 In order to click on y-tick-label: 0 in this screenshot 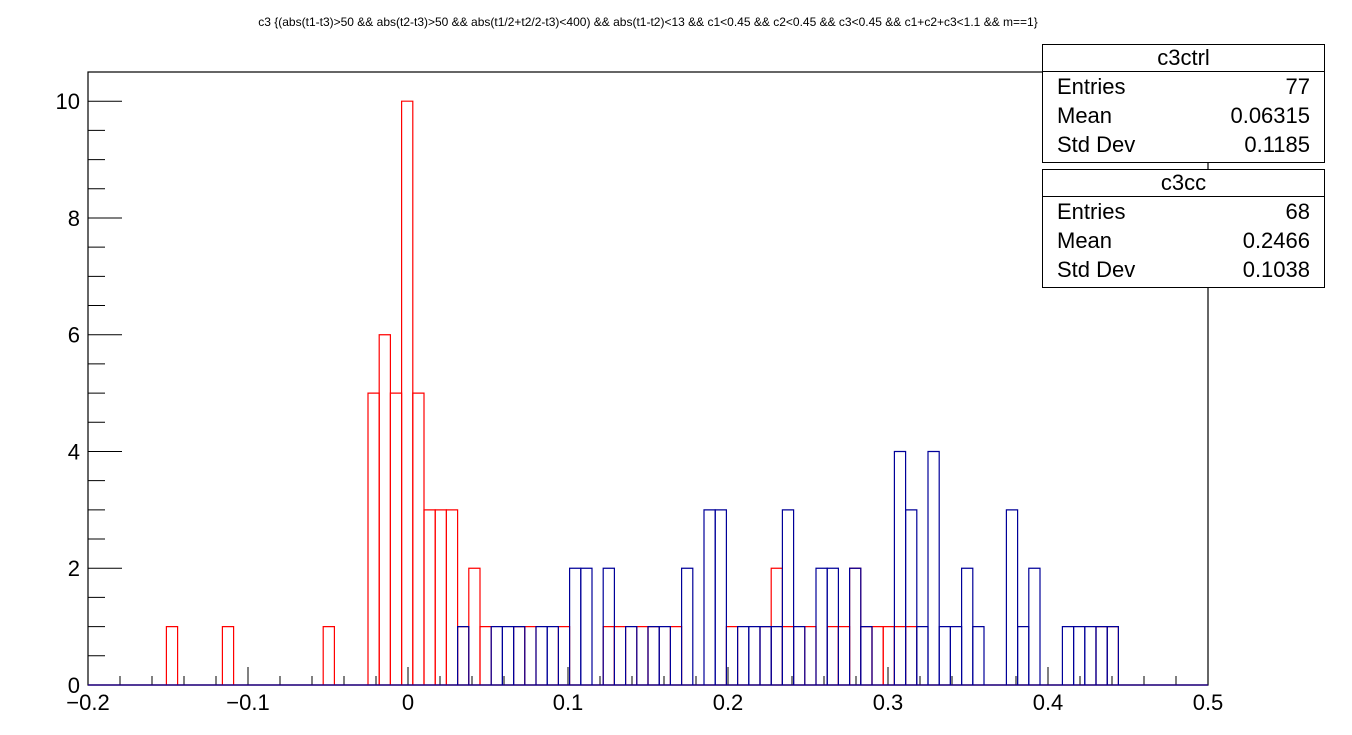, I will do `click(74, 685)`.